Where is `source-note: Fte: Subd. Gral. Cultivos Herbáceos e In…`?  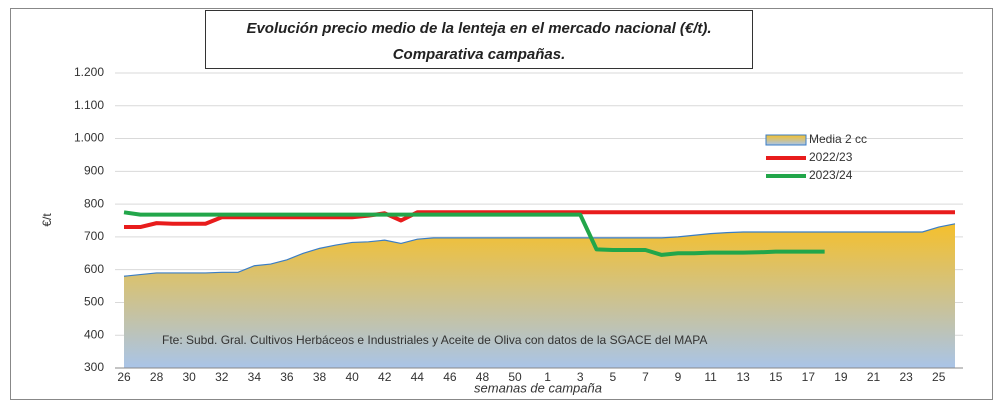 source-note: Fte: Subd. Gral. Cultivos Herbáceos e In… is located at coordinates (434, 340).